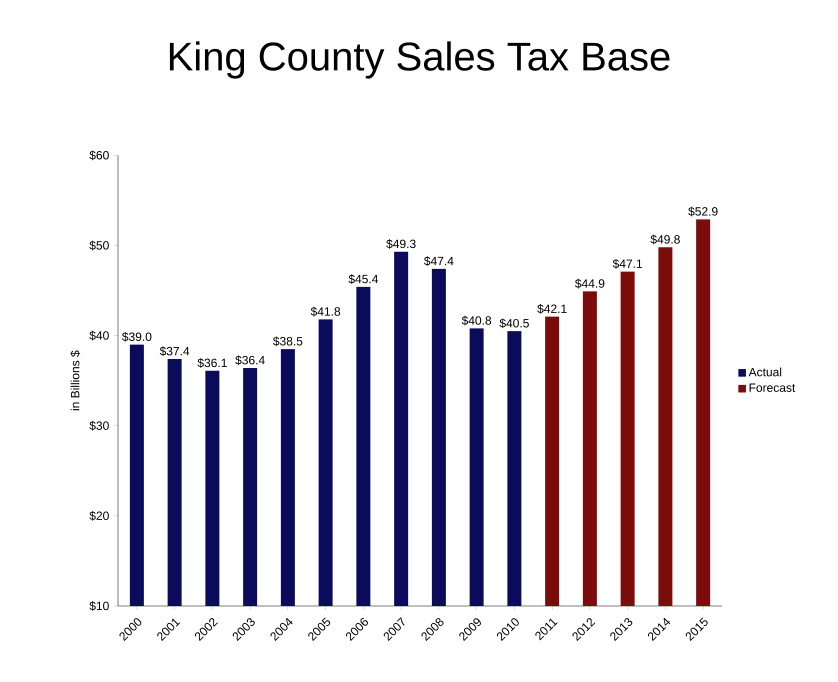 The height and width of the screenshot is (682, 838). I want to click on y-tick-label: $20, so click(99, 516).